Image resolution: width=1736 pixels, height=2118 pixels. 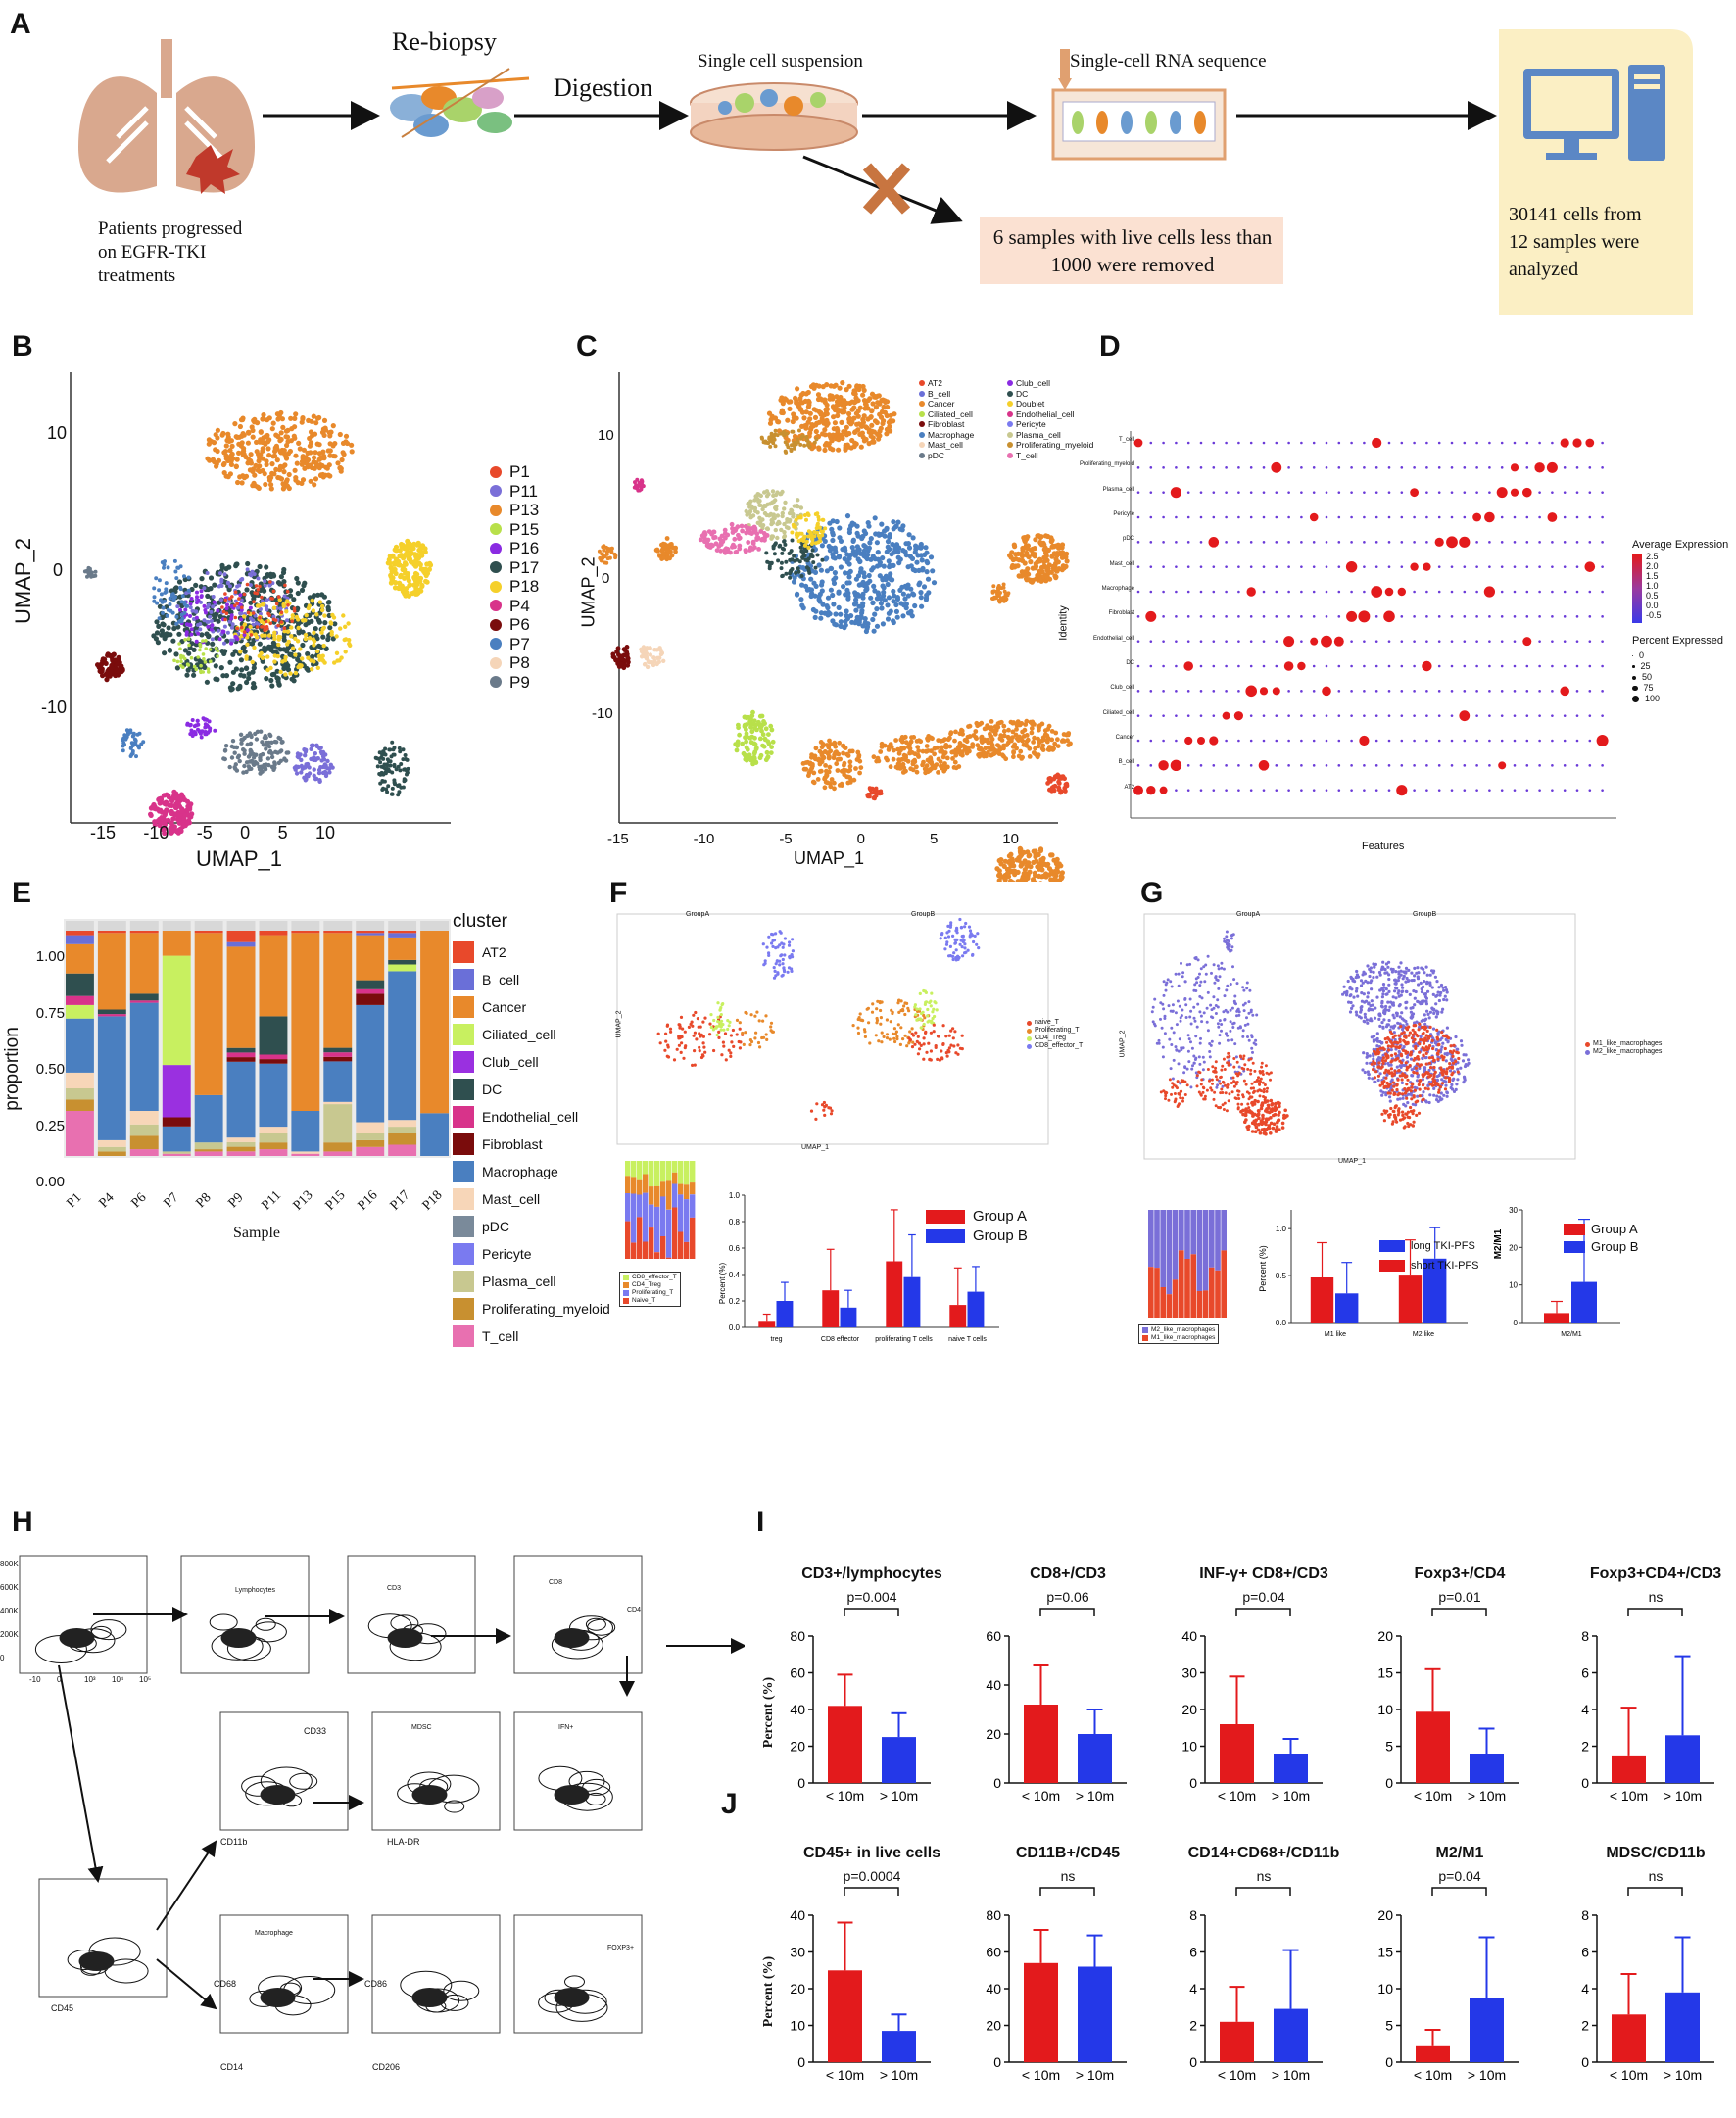 What do you see at coordinates (963, 445) in the screenshot?
I see `legend-item: Mast_cell` at bounding box center [963, 445].